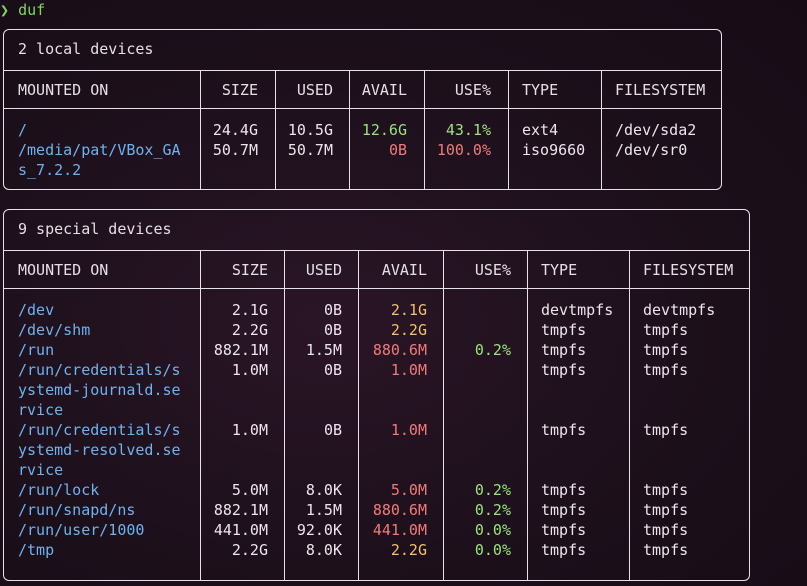 This screenshot has width=807, height=586. Describe the element at coordinates (59, 490) in the screenshot. I see `mount-point: /run/lock` at that location.